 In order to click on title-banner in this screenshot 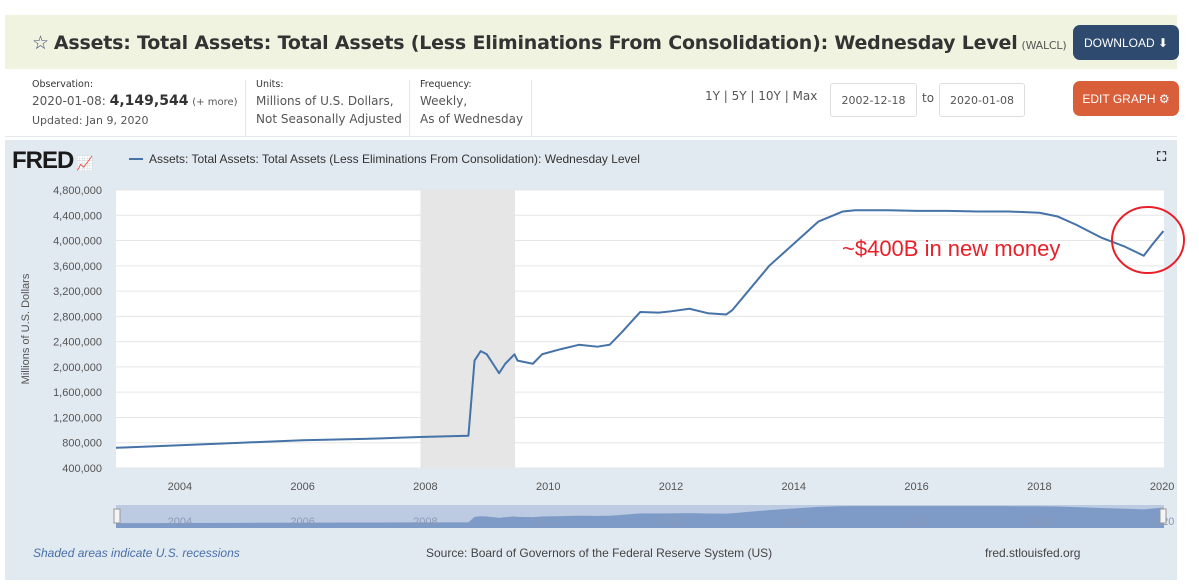, I will do `click(591, 42)`.